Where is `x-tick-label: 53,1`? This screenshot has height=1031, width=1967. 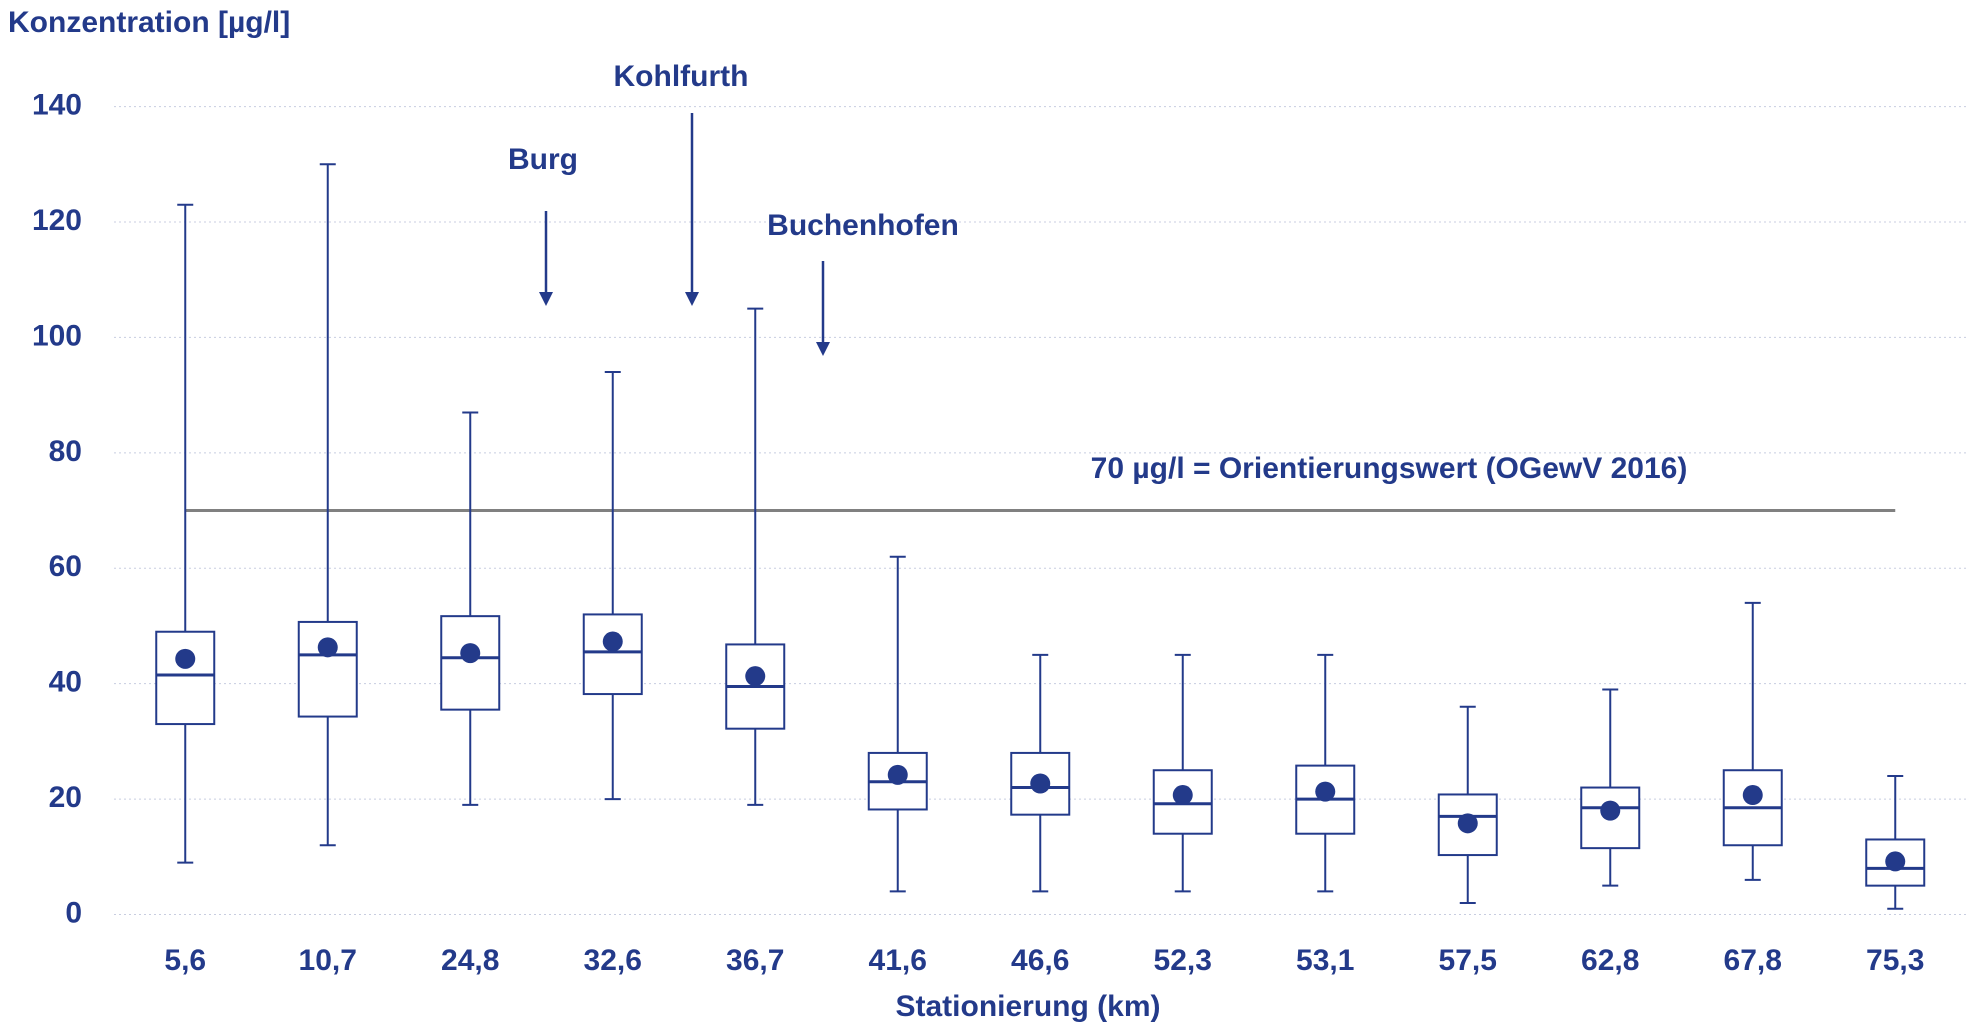
x-tick-label: 53,1 is located at coordinates (1325, 960).